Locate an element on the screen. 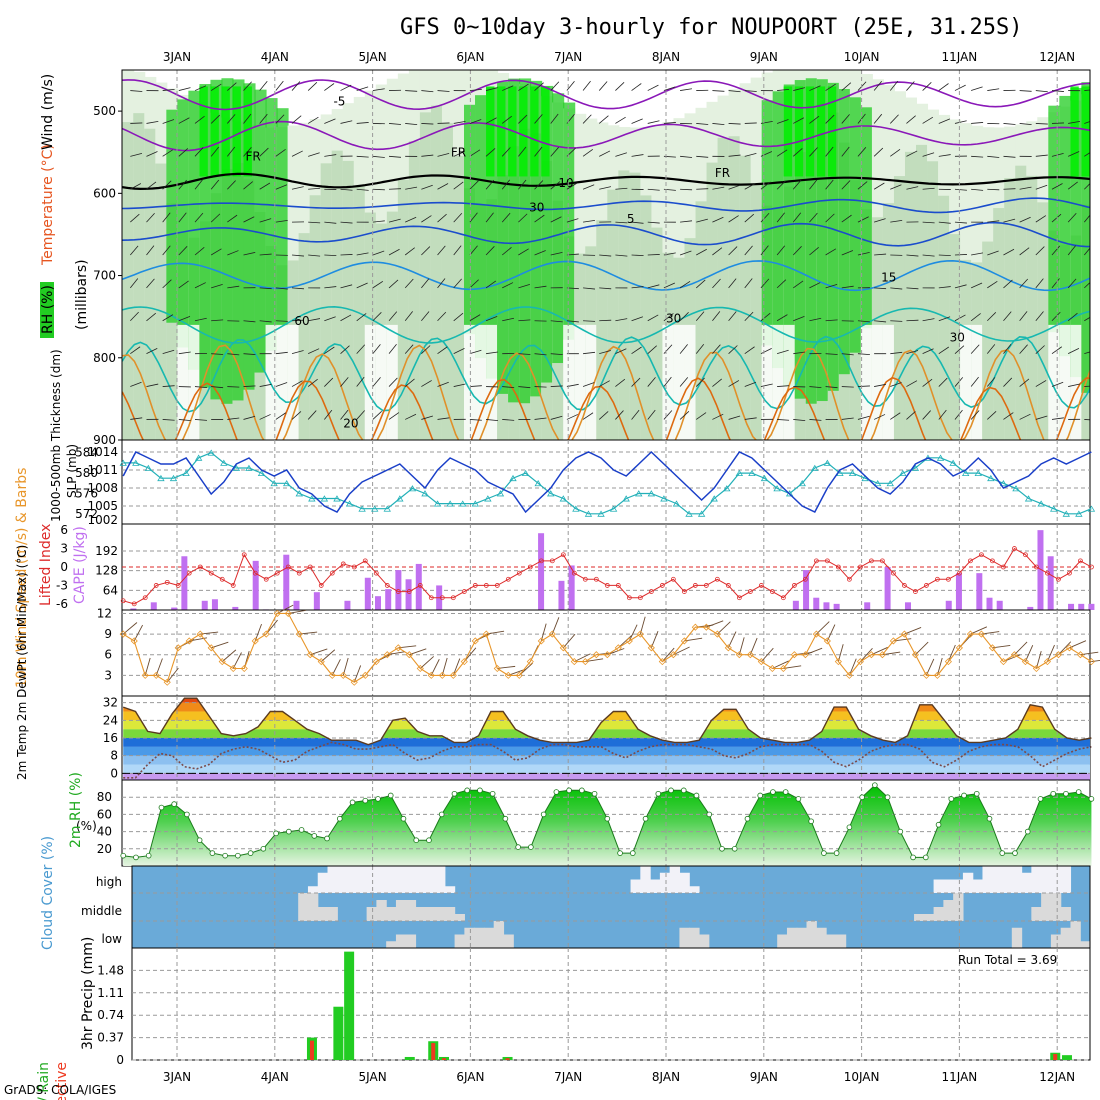 Image resolution: width=1100 pixels, height=1100 pixels. cloud-row-label: low is located at coordinates (112, 939).